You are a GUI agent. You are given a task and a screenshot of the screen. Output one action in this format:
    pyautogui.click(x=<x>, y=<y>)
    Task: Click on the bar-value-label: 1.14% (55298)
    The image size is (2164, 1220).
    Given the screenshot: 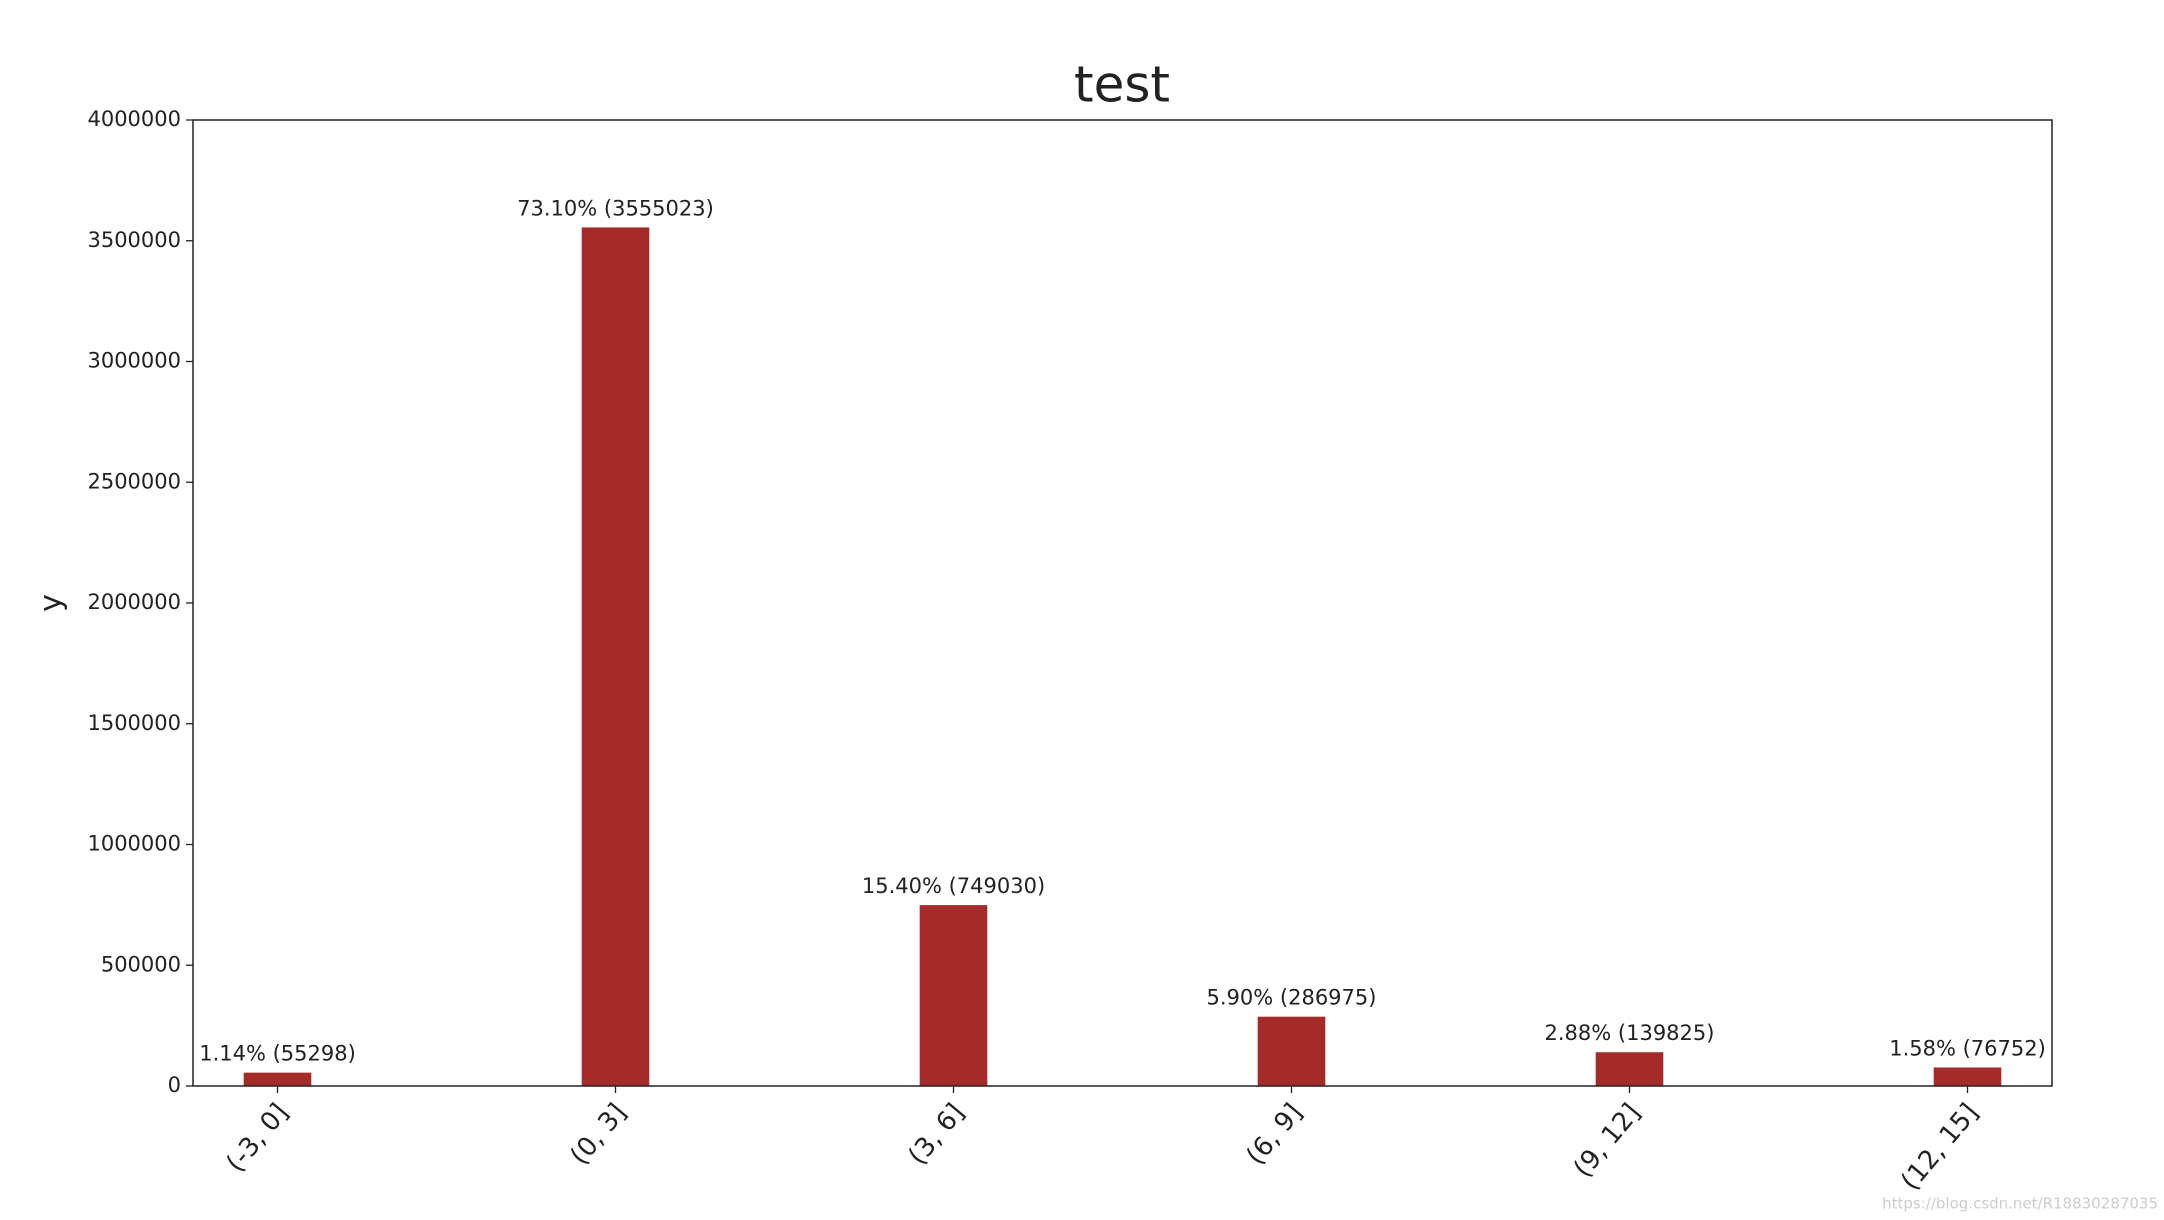 What is the action you would take?
    pyautogui.click(x=277, y=1054)
    